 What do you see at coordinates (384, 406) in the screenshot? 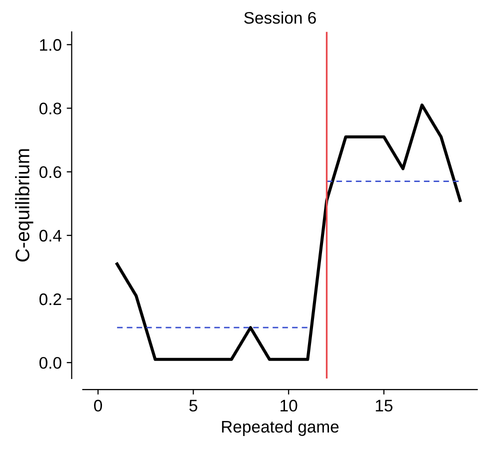
I see `x-tick-label: 15` at bounding box center [384, 406].